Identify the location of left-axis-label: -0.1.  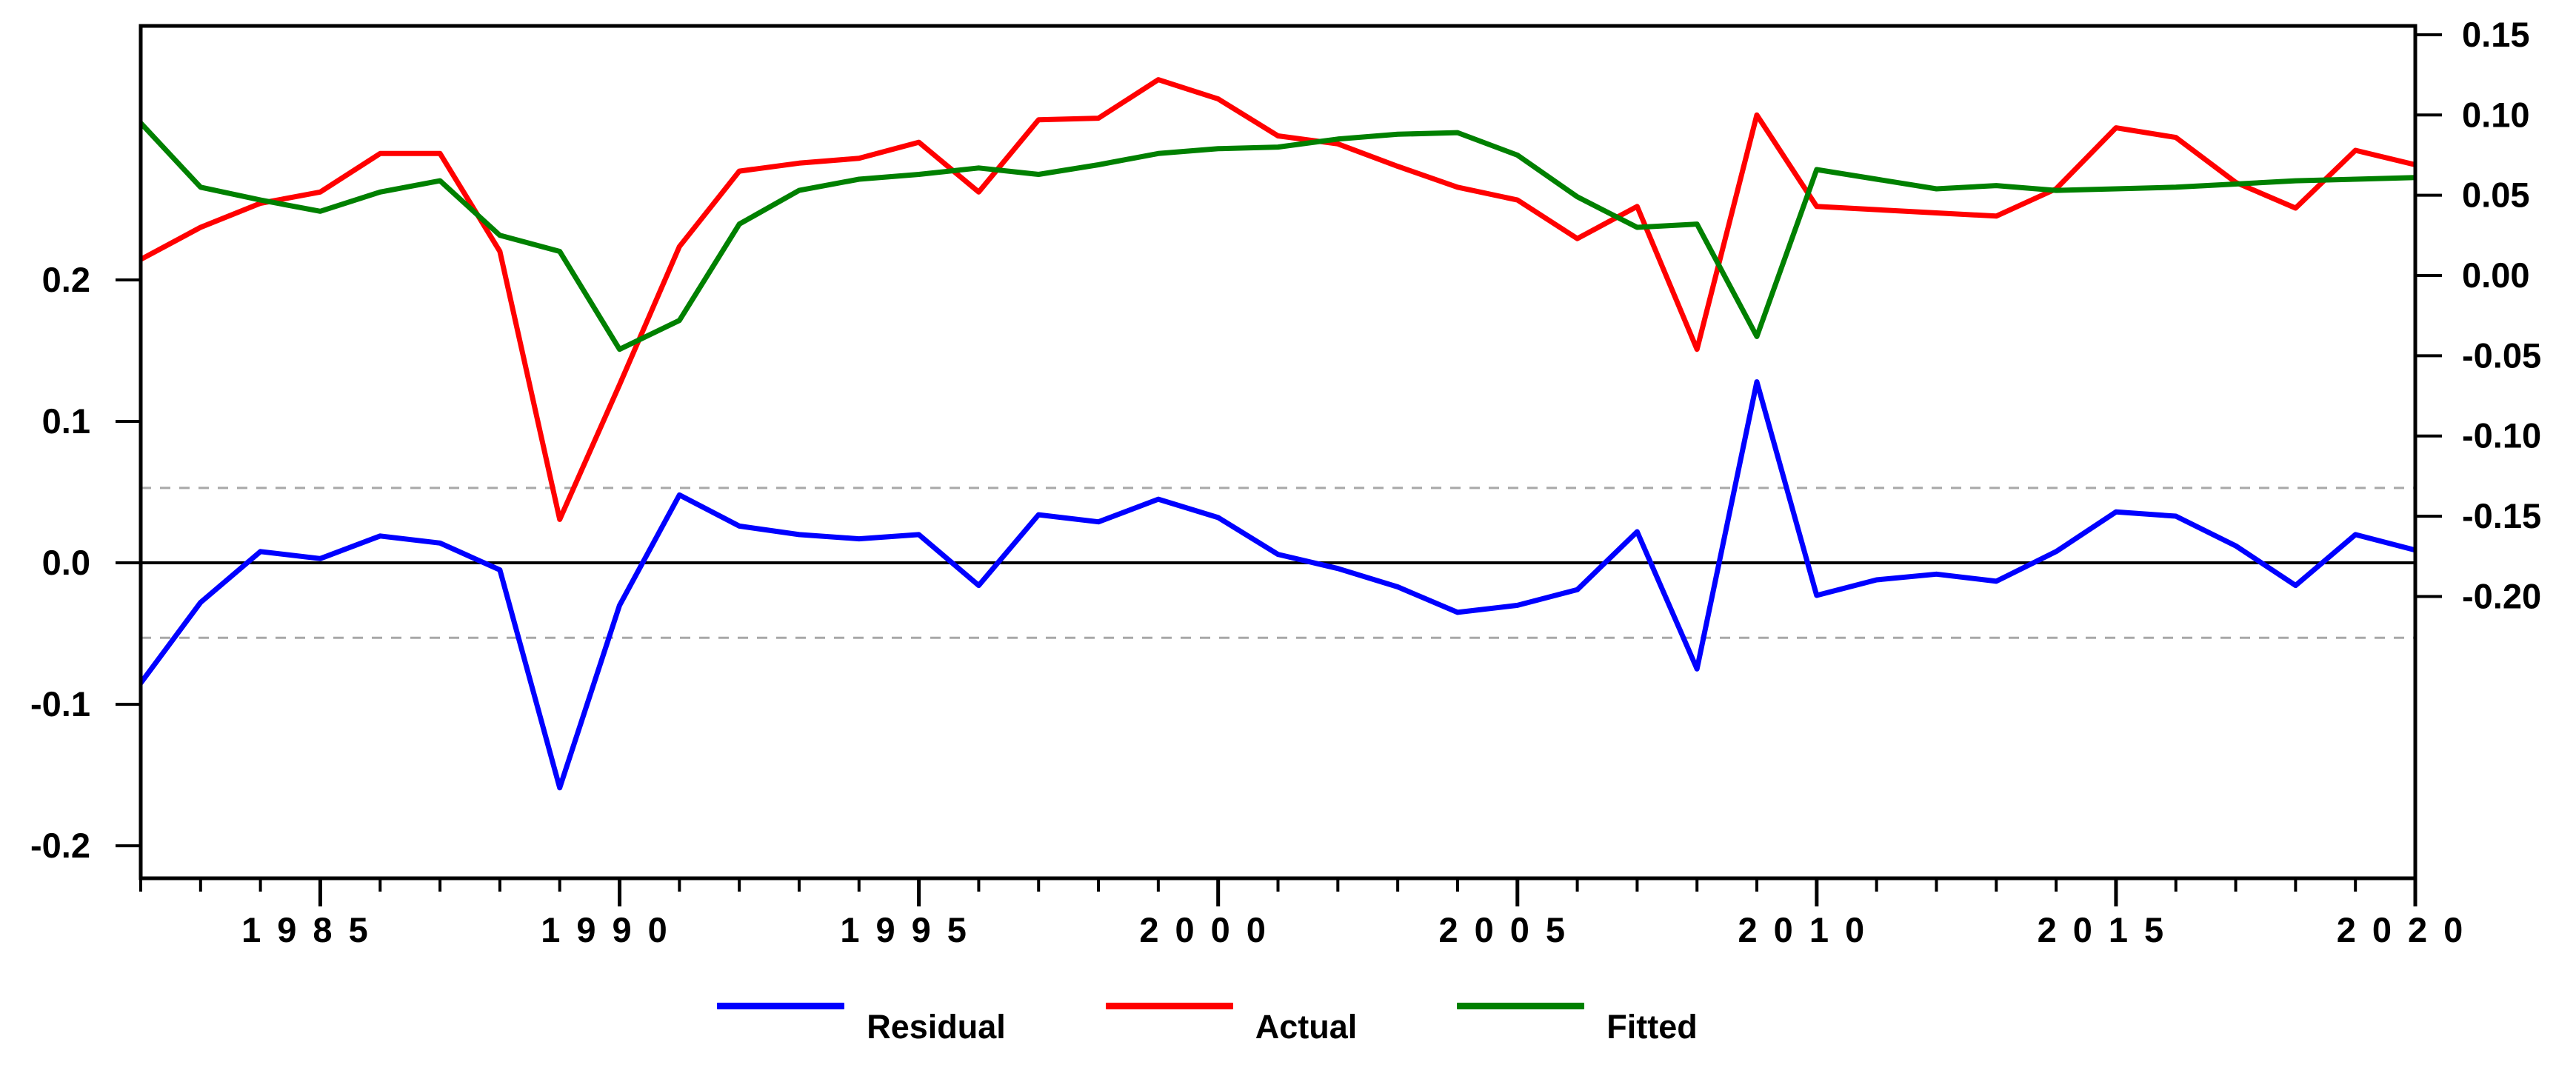
(60, 704).